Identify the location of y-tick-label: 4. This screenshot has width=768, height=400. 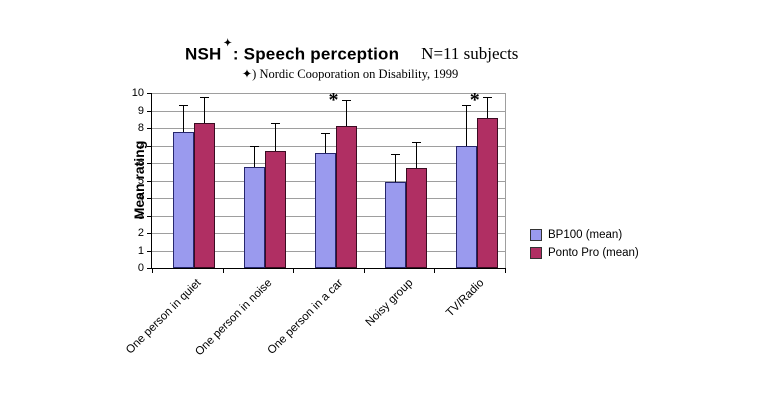
(140, 198).